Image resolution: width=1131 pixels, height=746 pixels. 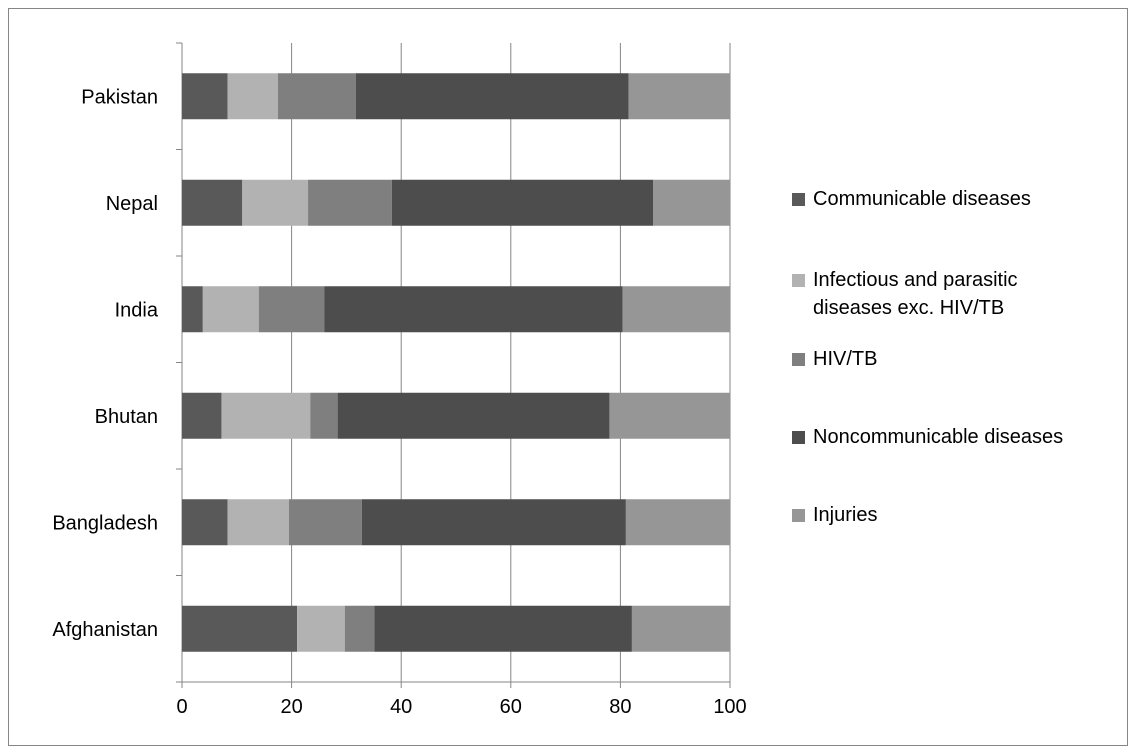 I want to click on x-tick-label: 100, so click(x=729, y=707).